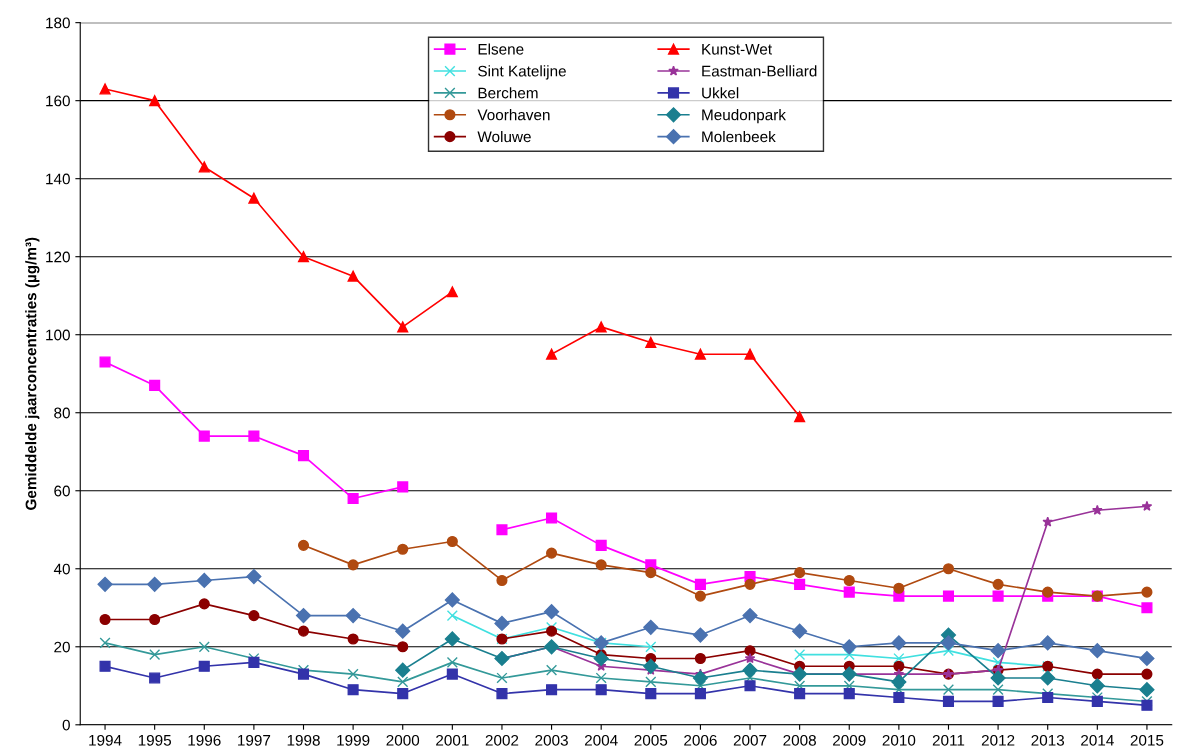 The width and height of the screenshot is (1180, 755). Describe the element at coordinates (799, 740) in the screenshot. I see `x-tick-label: 2008` at that location.